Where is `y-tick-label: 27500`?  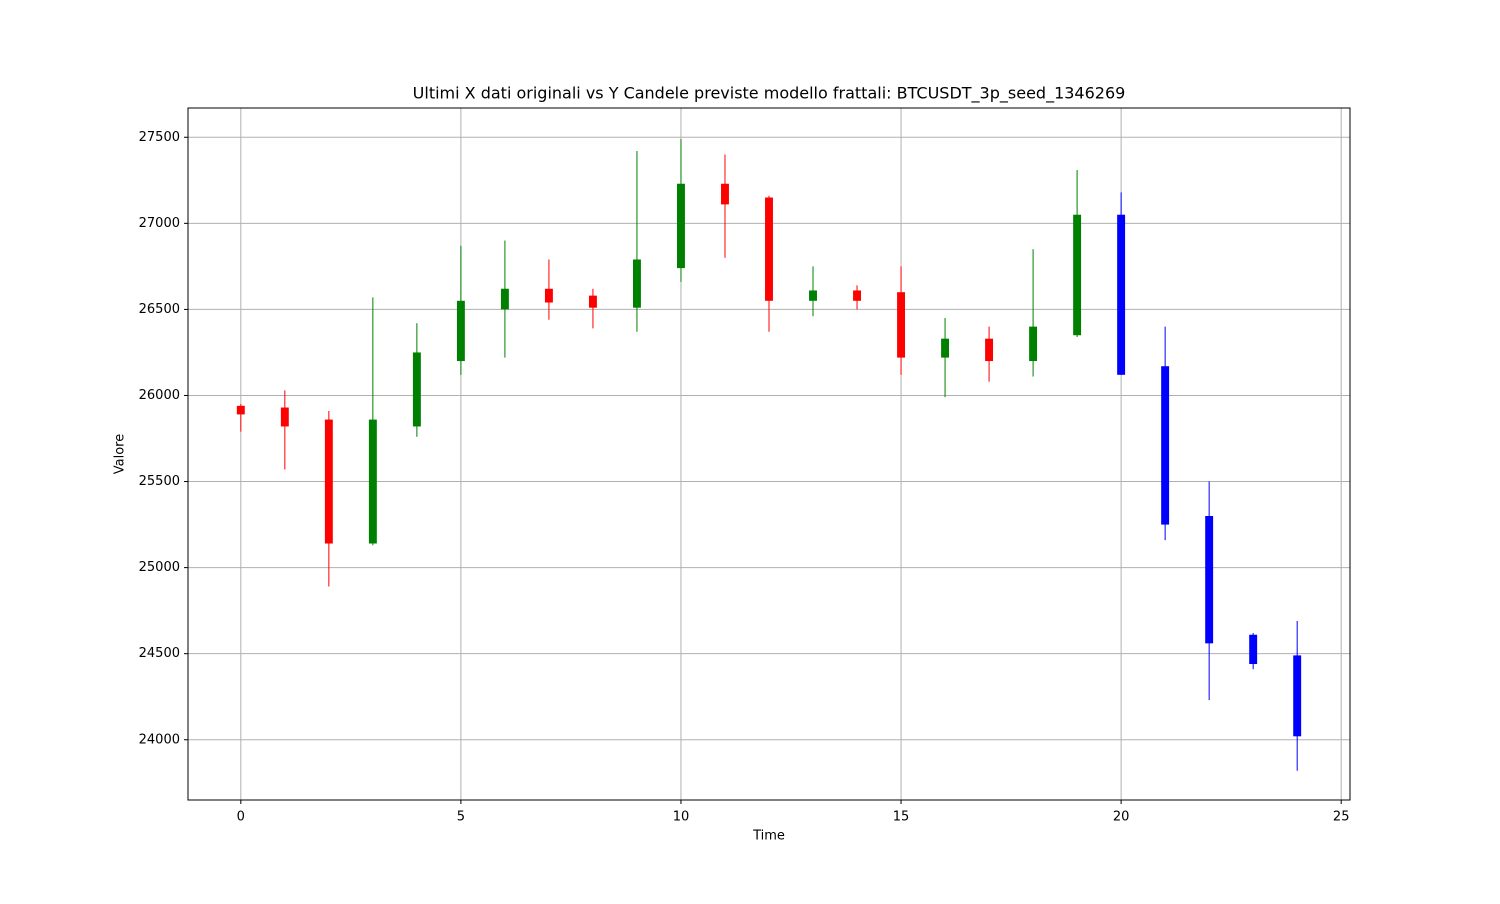
y-tick-label: 27500 is located at coordinates (159, 137).